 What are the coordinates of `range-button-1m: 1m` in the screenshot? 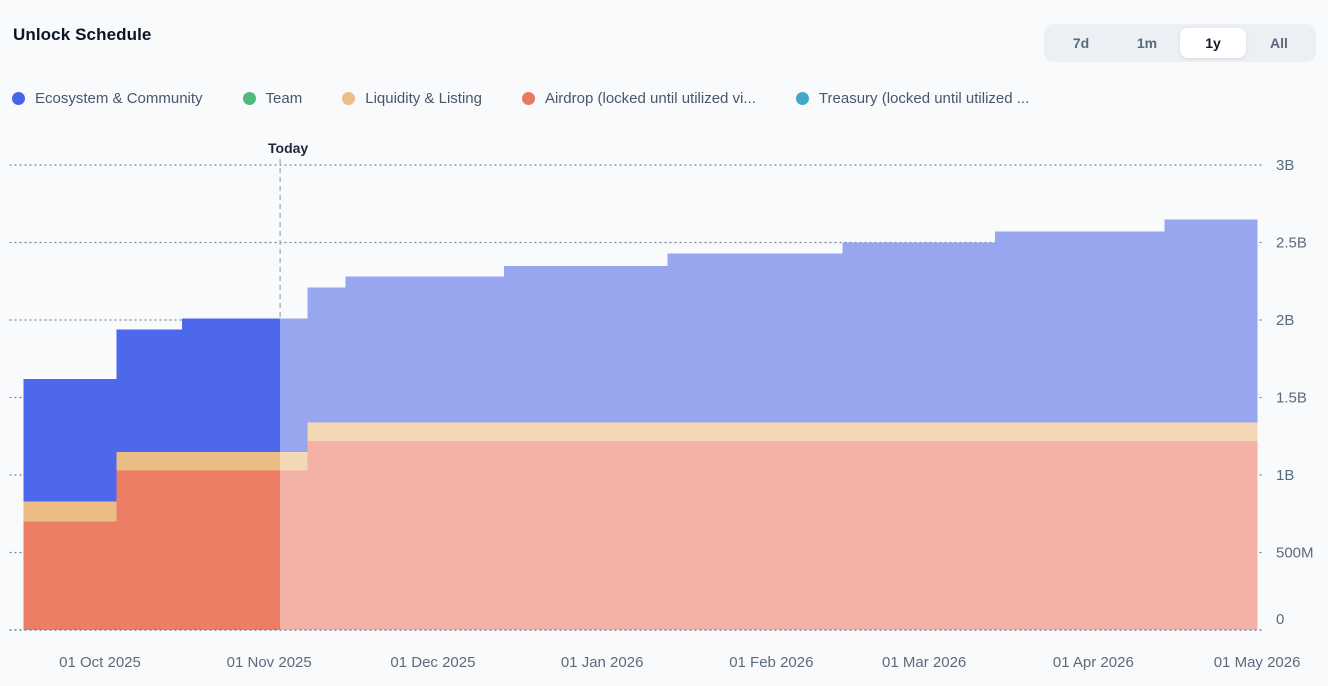 It's located at (1147, 43).